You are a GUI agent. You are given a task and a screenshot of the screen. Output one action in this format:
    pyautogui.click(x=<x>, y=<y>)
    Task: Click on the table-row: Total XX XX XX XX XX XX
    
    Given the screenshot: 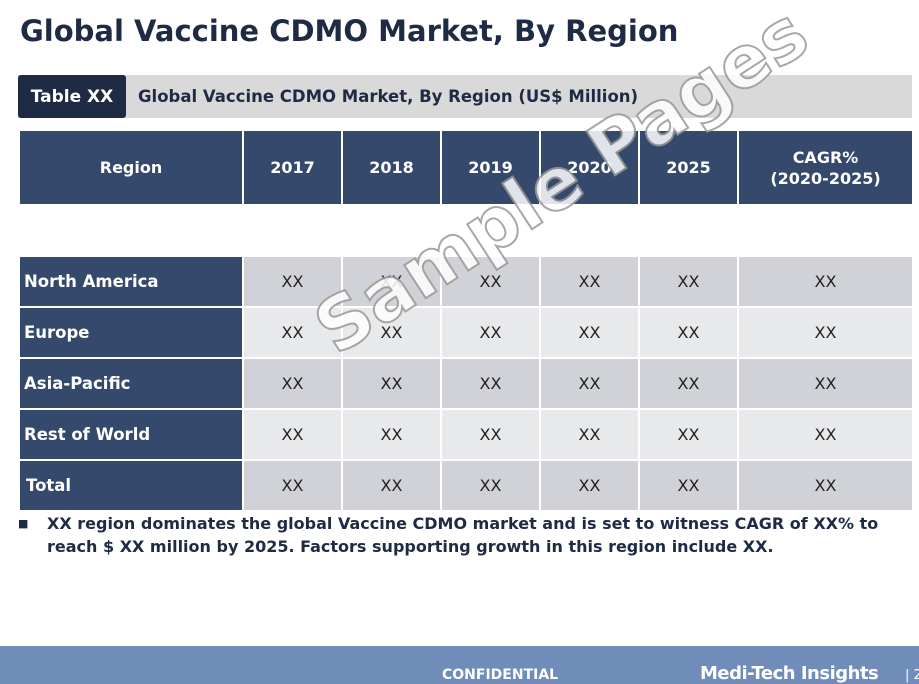 What is the action you would take?
    pyautogui.click(x=466, y=485)
    